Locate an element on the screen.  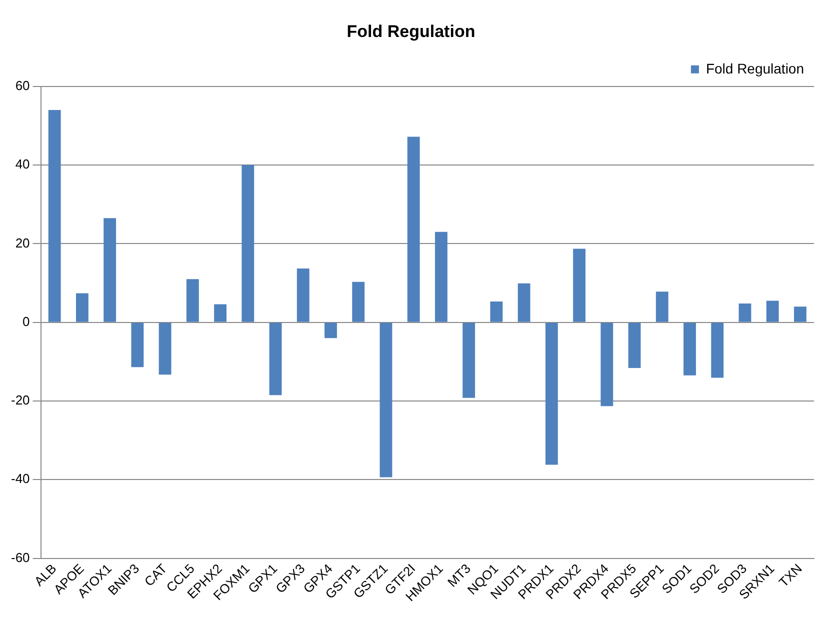
legend-label: Fold Regulation is located at coordinates (755, 68).